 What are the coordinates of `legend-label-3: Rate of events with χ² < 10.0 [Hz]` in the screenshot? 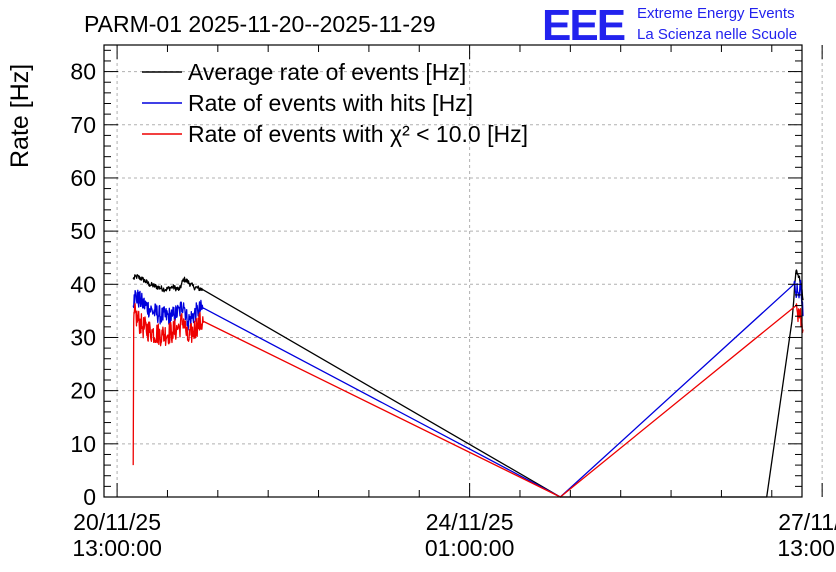 It's located at (358, 134).